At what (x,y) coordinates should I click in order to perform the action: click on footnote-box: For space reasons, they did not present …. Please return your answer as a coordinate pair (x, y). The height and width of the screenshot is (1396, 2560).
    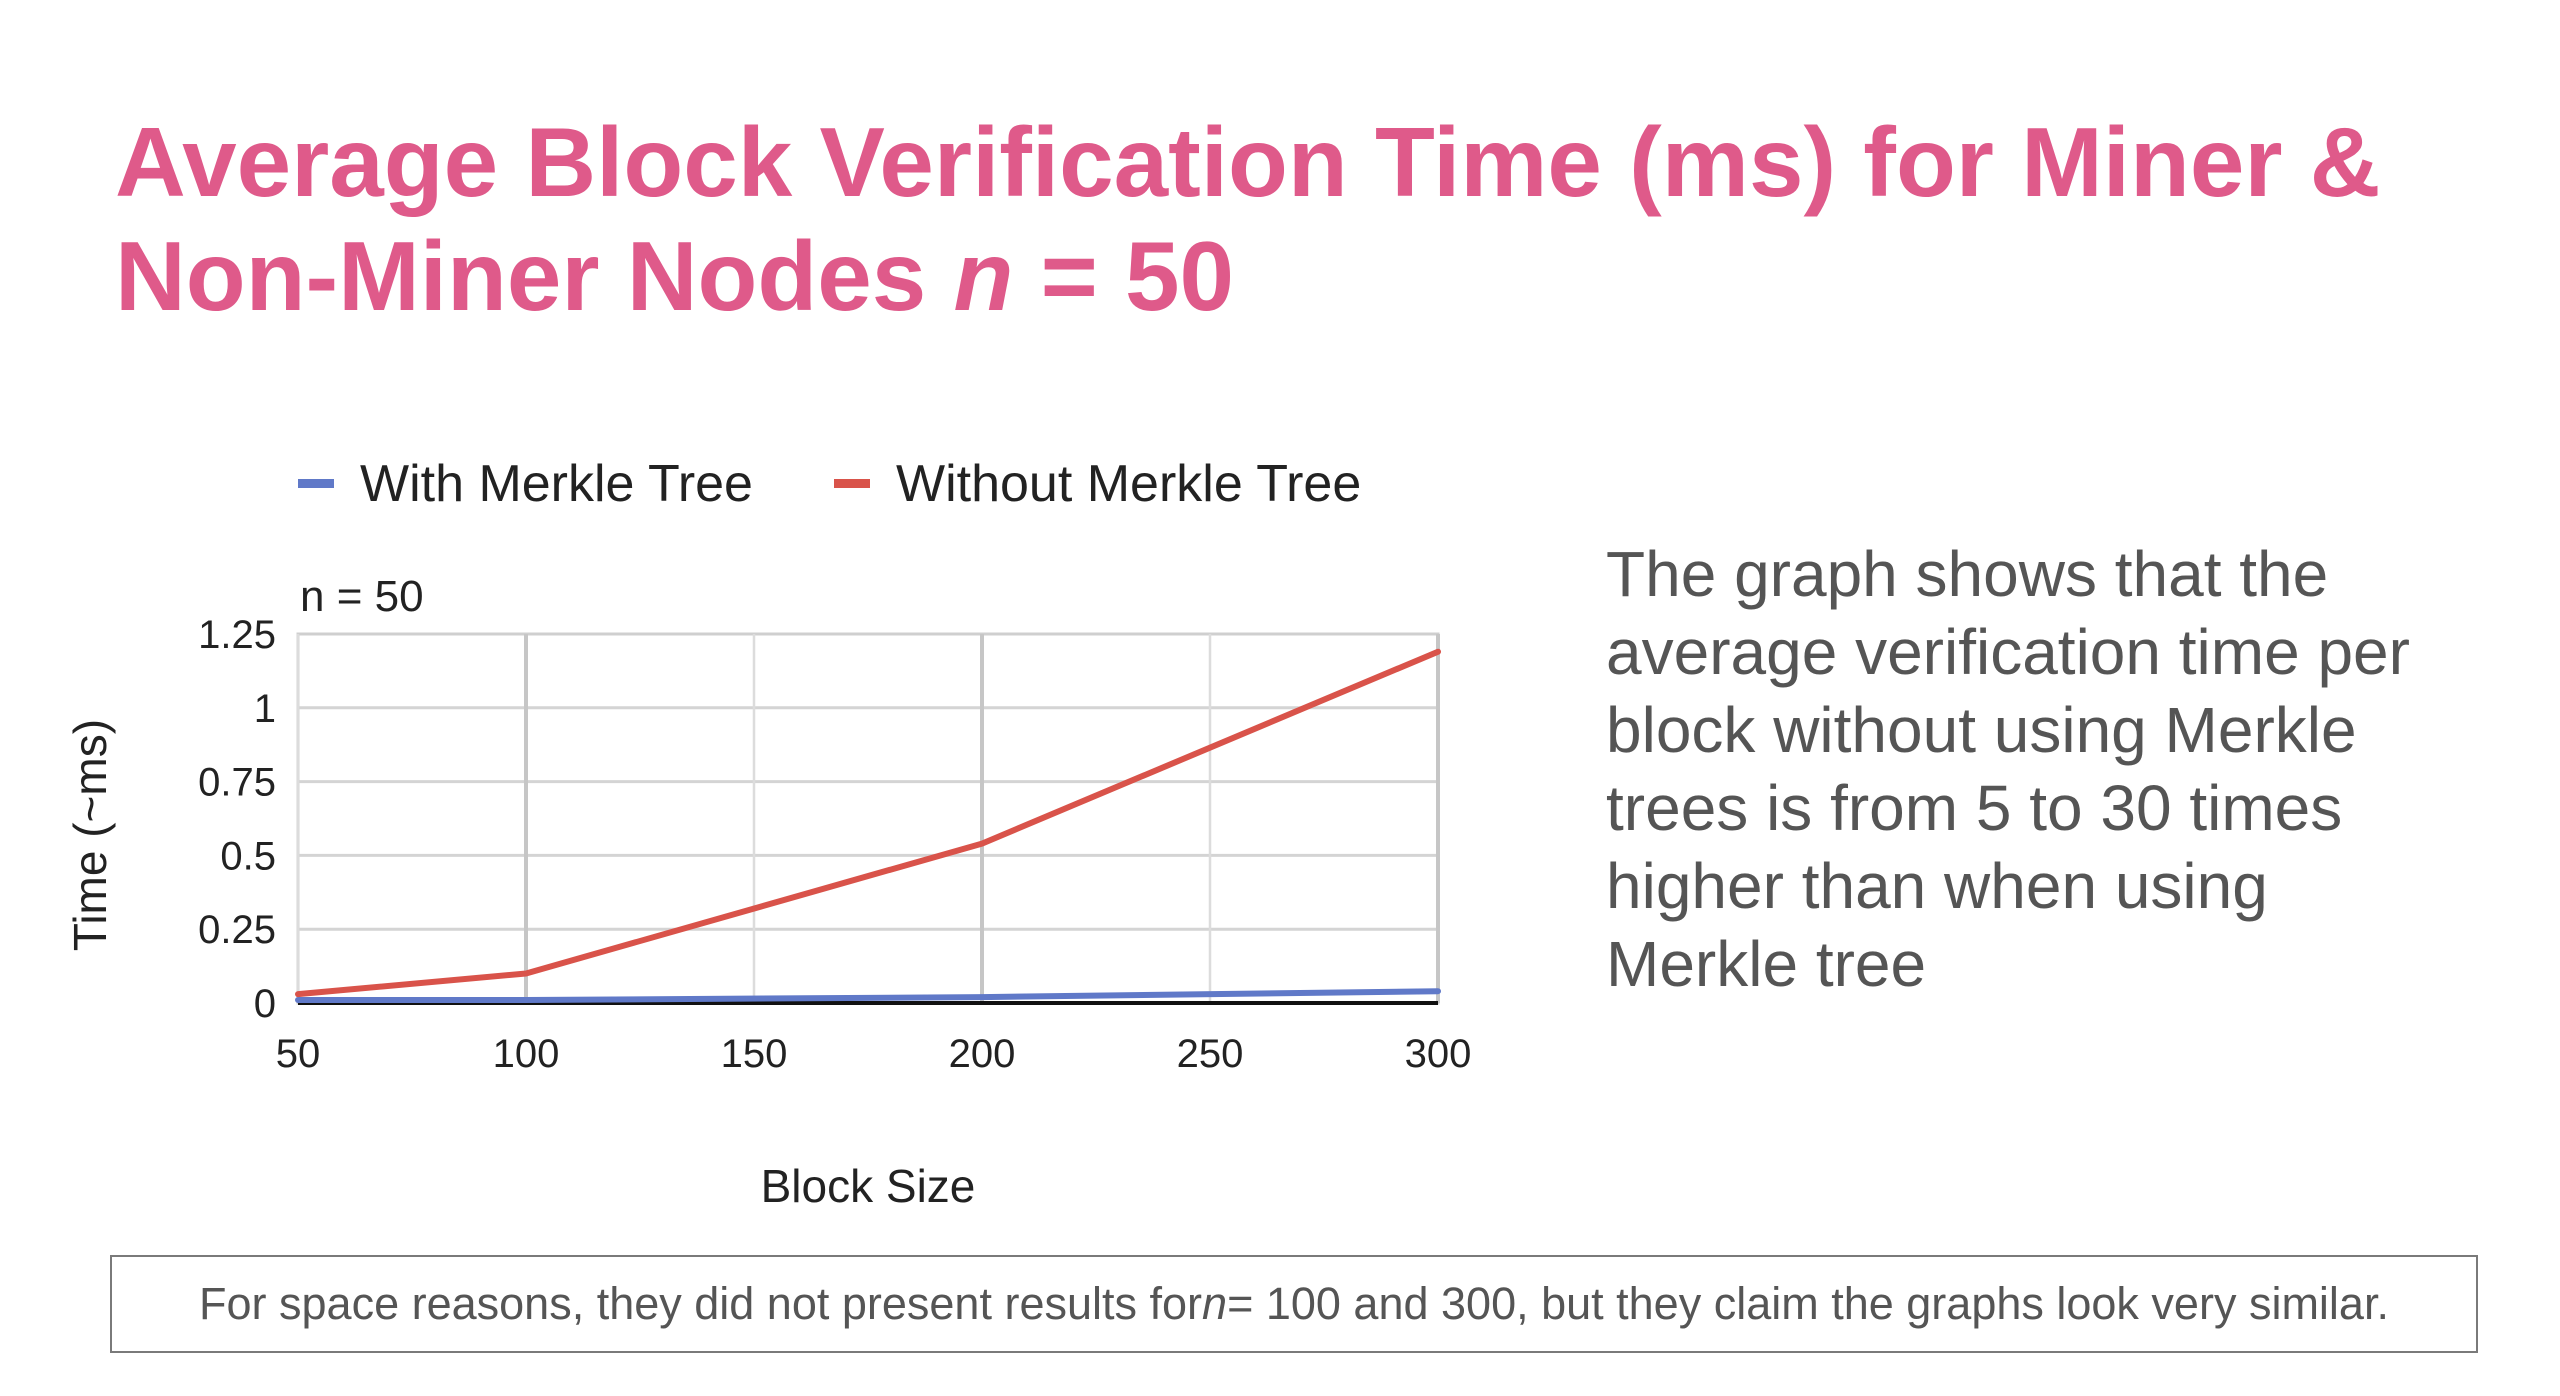
    Looking at the image, I should click on (1294, 1304).